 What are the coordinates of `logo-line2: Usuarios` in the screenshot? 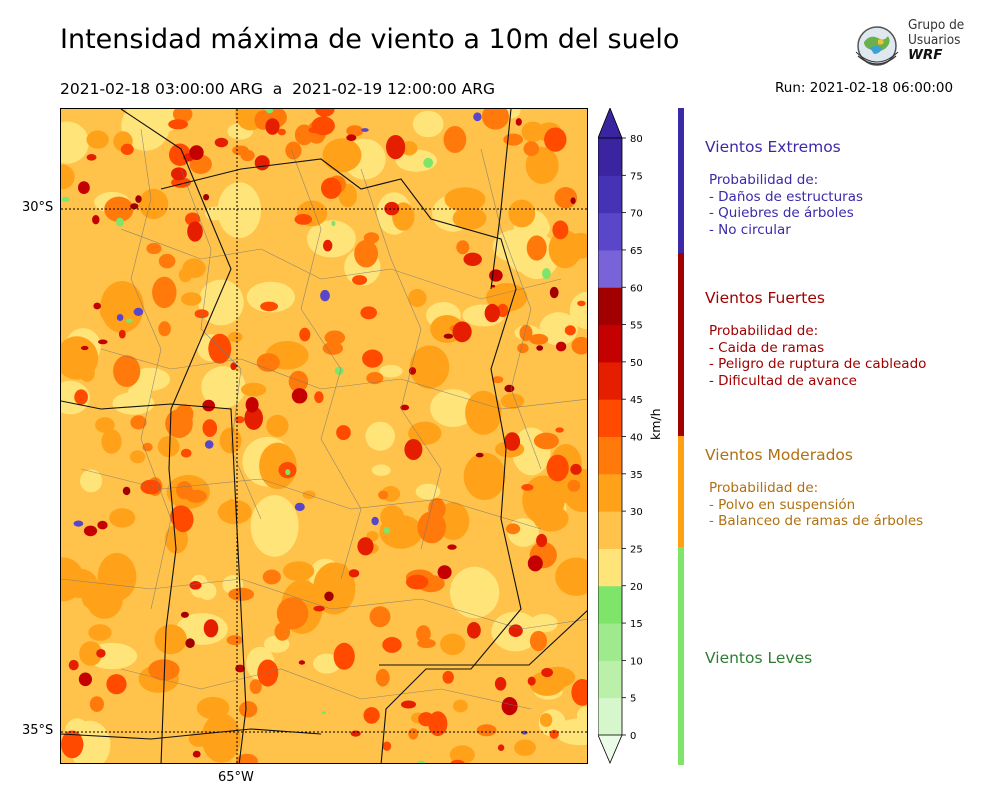 It's located at (934, 40).